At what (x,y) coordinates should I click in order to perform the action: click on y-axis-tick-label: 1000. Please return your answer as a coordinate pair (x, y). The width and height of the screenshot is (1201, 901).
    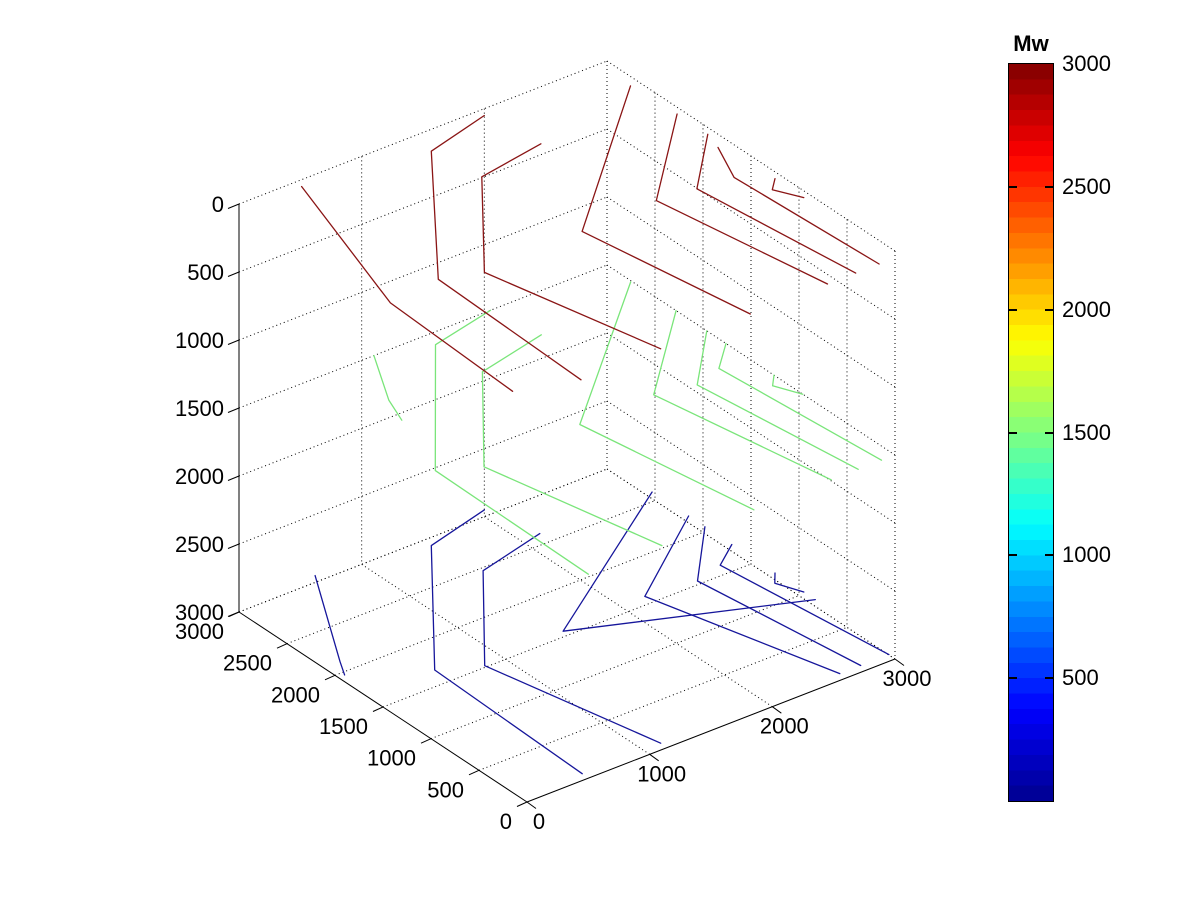
    Looking at the image, I should click on (391, 758).